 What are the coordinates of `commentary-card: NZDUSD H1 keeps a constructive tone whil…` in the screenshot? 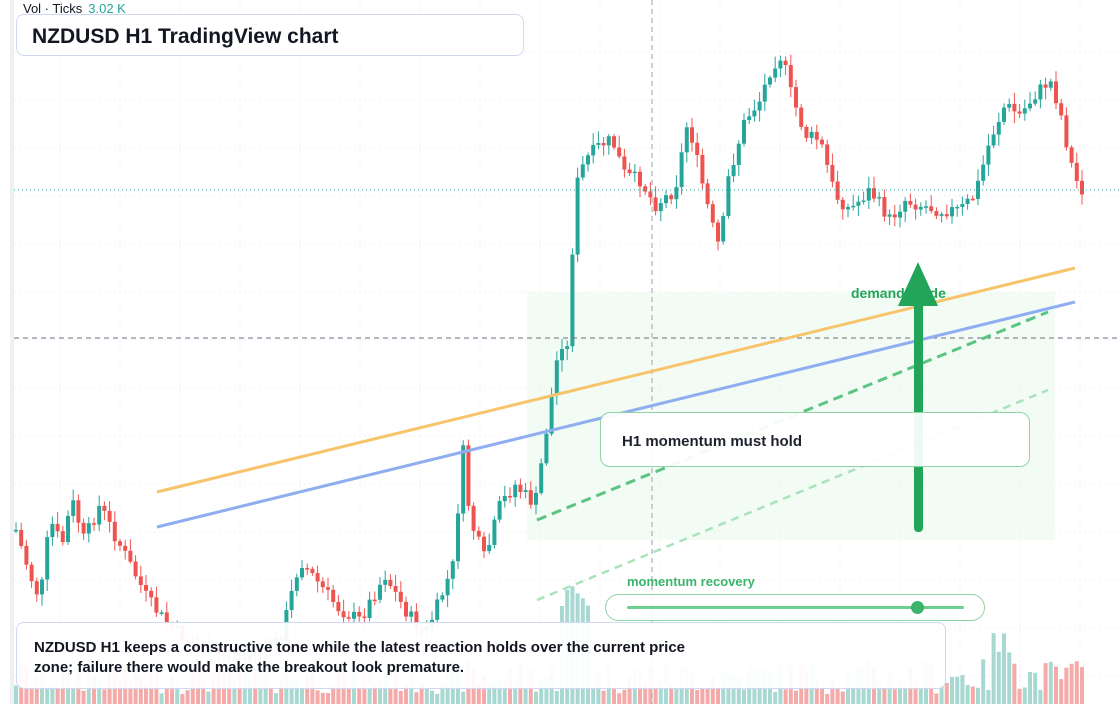 It's located at (481, 655).